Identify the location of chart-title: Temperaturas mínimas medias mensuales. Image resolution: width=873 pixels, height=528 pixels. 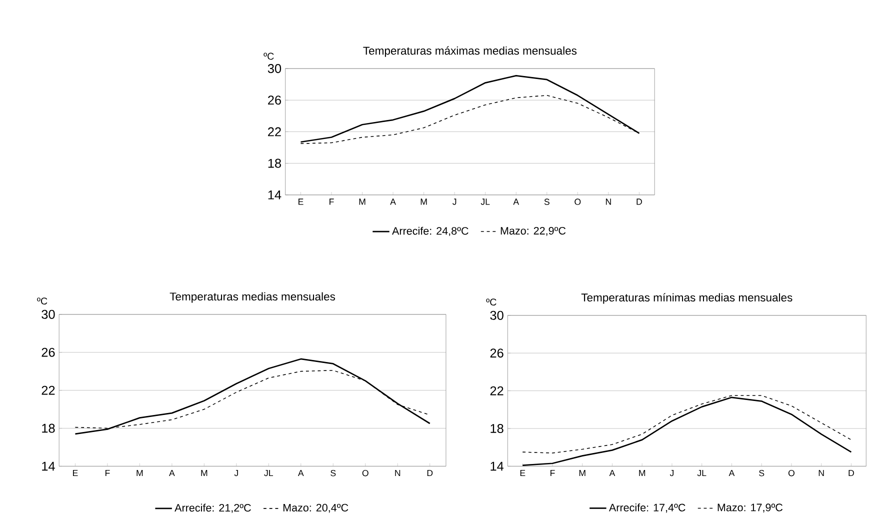
(686, 298).